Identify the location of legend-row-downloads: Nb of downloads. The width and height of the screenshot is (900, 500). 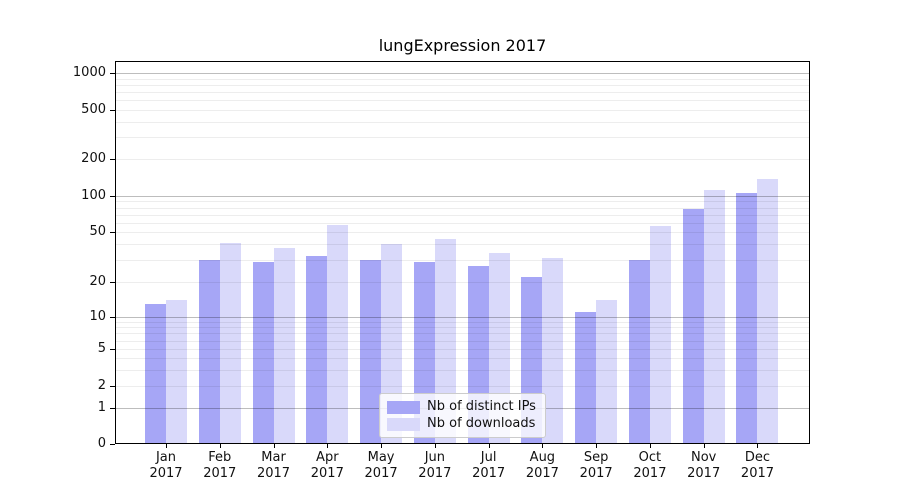
(462, 424).